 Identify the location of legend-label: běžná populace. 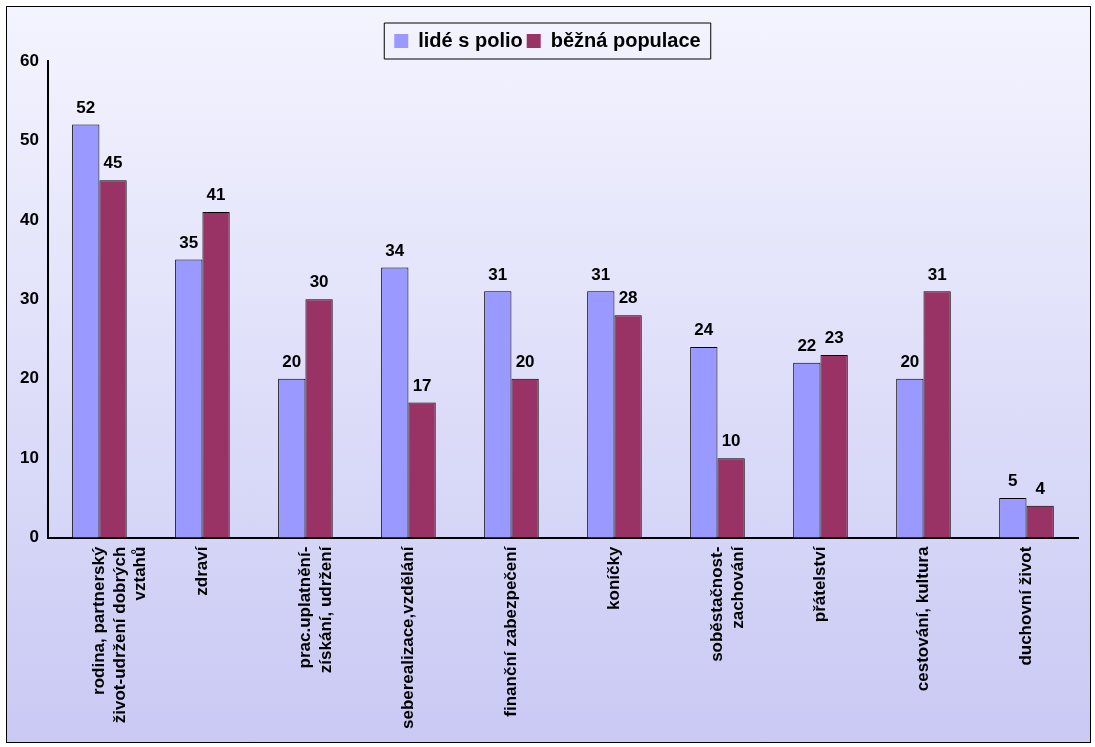
(625, 39).